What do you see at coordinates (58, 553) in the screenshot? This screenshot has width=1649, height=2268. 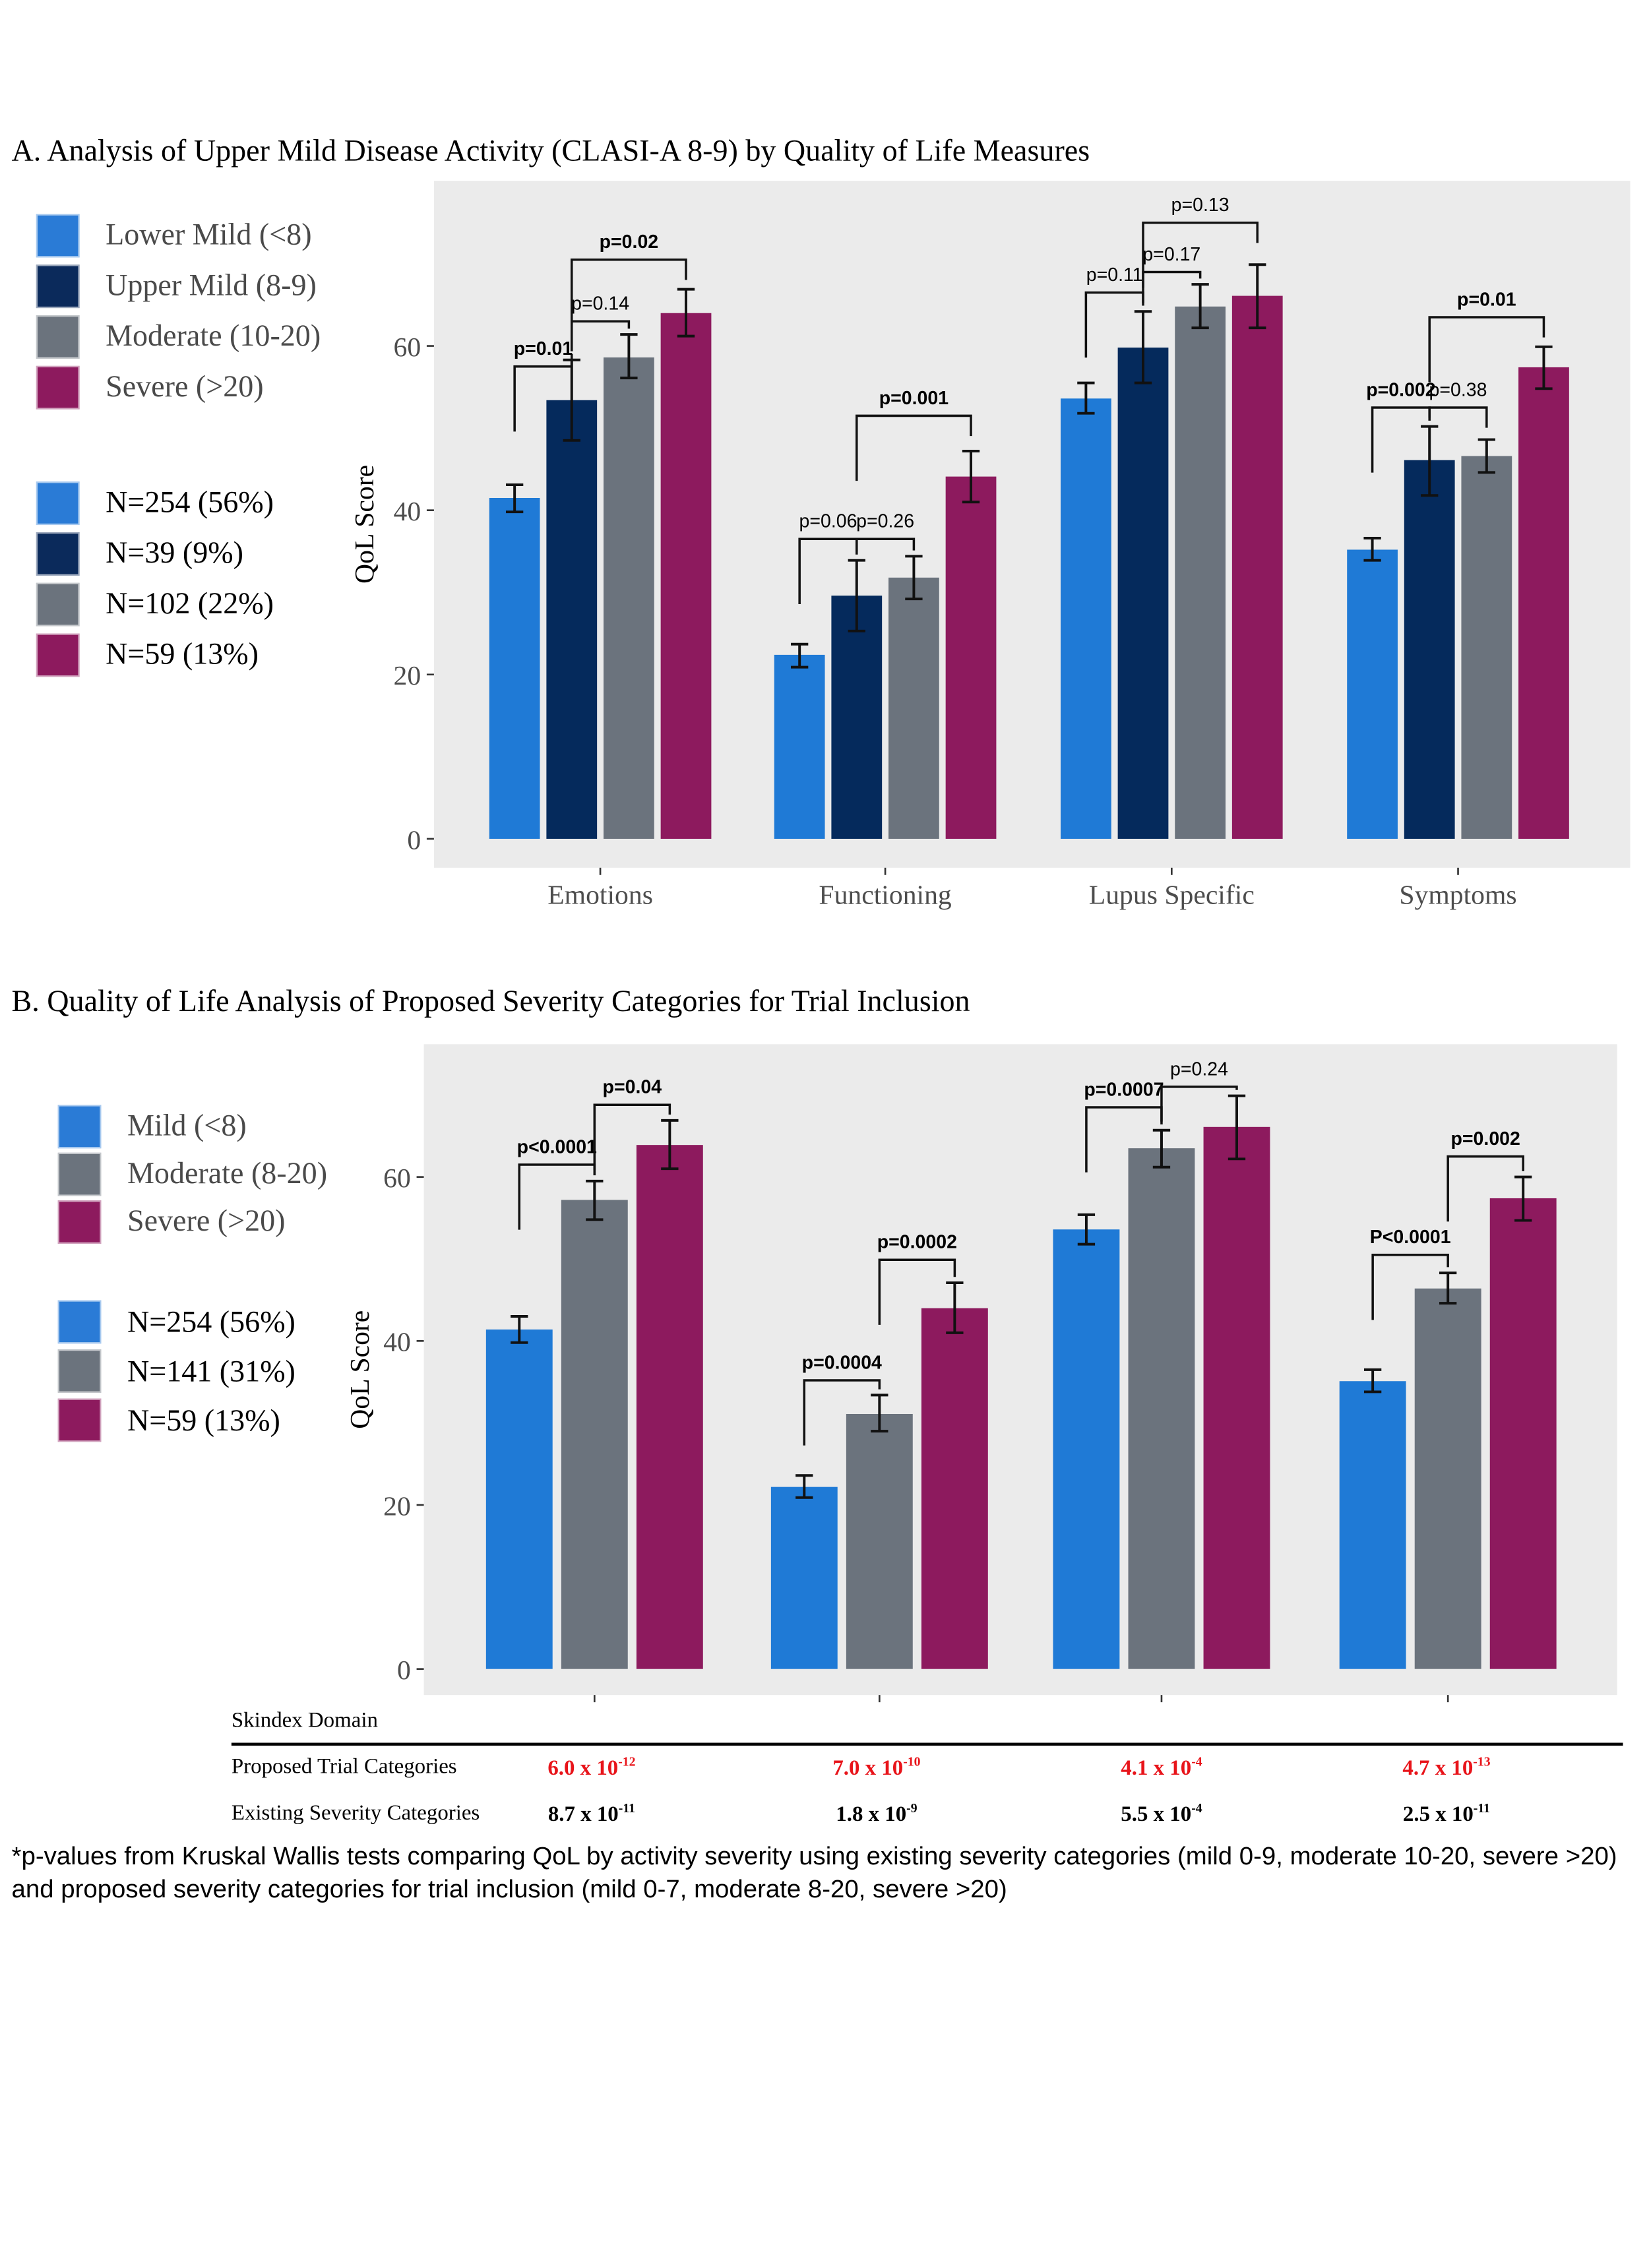 I see `legend-swatch-upper-mild` at bounding box center [58, 553].